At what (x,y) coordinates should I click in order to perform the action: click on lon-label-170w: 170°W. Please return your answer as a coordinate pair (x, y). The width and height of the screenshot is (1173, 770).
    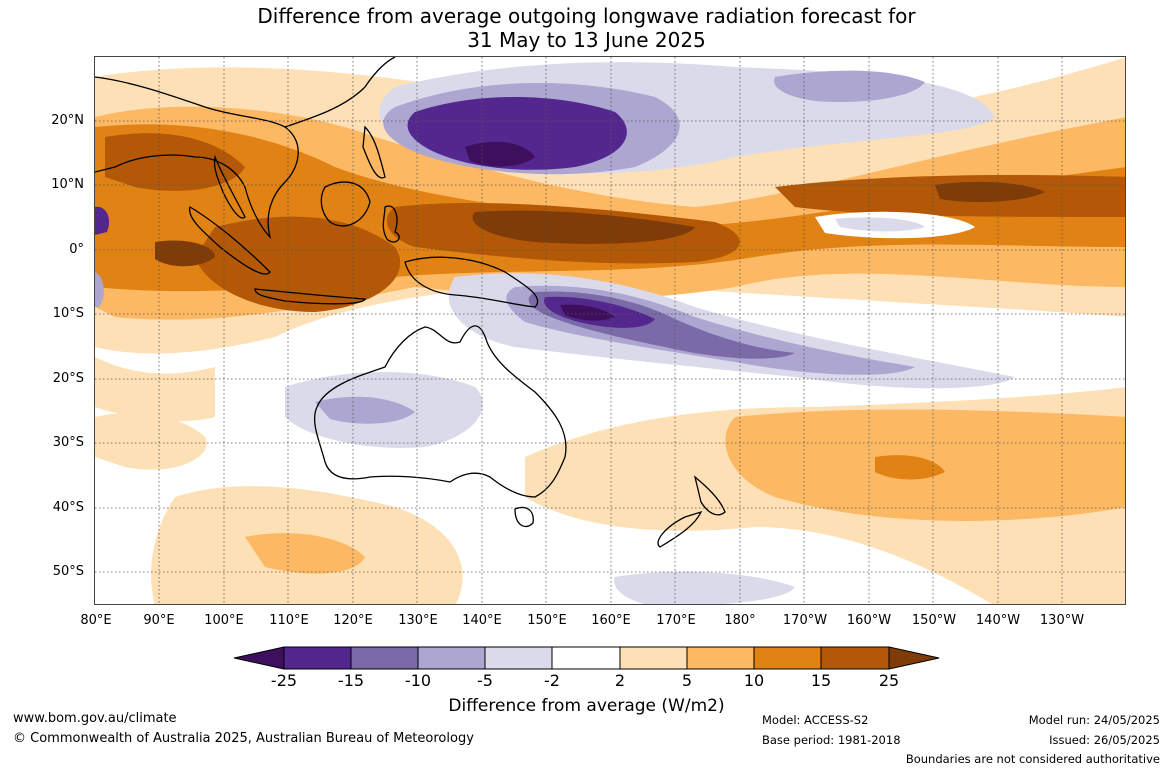
    Looking at the image, I should click on (805, 620).